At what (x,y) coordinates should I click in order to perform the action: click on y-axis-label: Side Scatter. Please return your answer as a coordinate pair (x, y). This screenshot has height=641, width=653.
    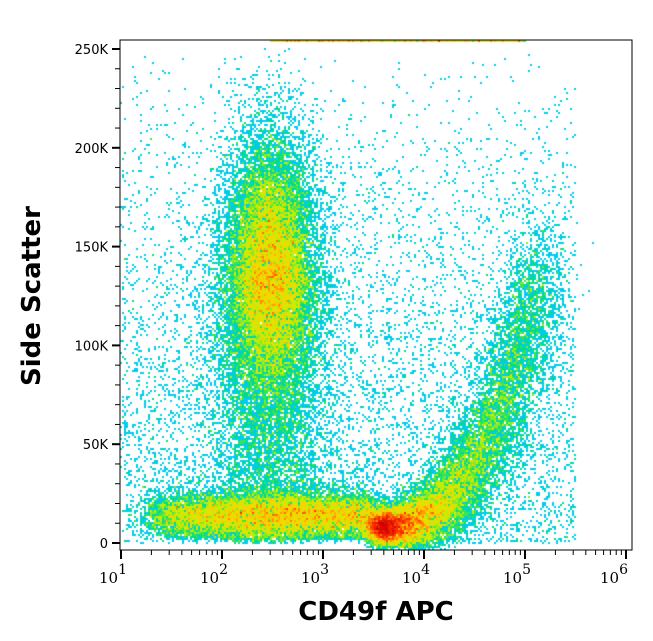
    Looking at the image, I should click on (32, 296).